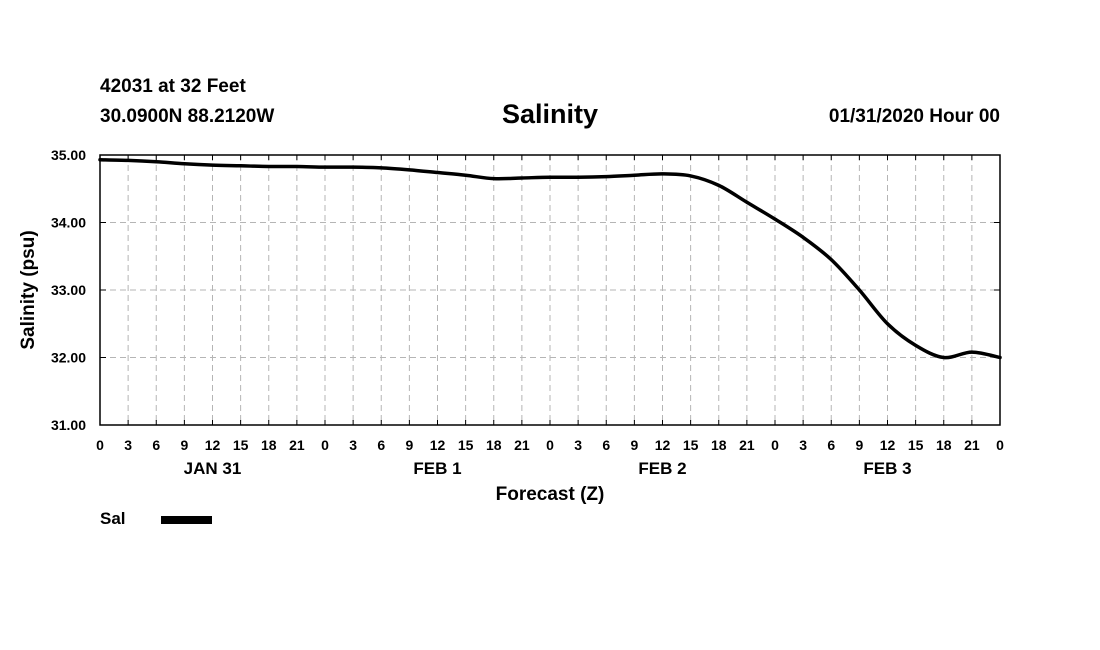 The height and width of the screenshot is (650, 1100). Describe the element at coordinates (68, 425) in the screenshot. I see `y-tick-label: 31.00` at that location.